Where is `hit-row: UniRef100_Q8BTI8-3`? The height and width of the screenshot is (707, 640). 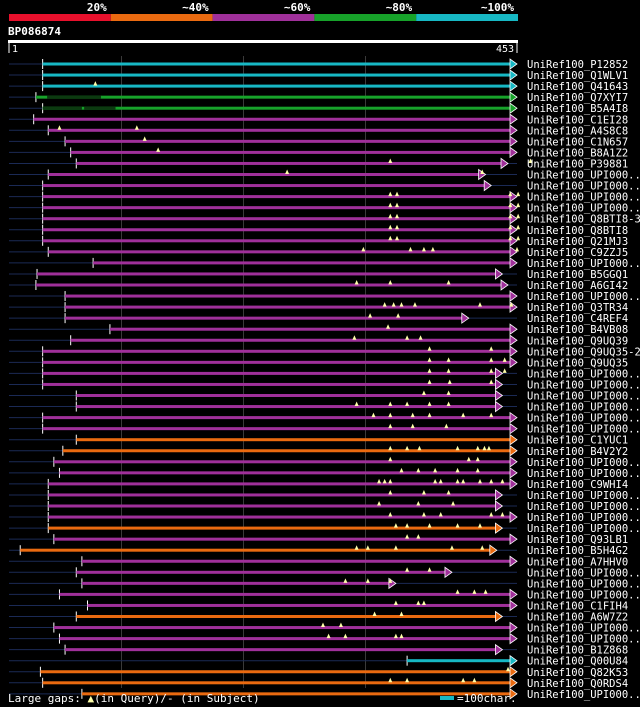
hit-row: UniRef100_Q8BTI8-3 is located at coordinates (324, 219).